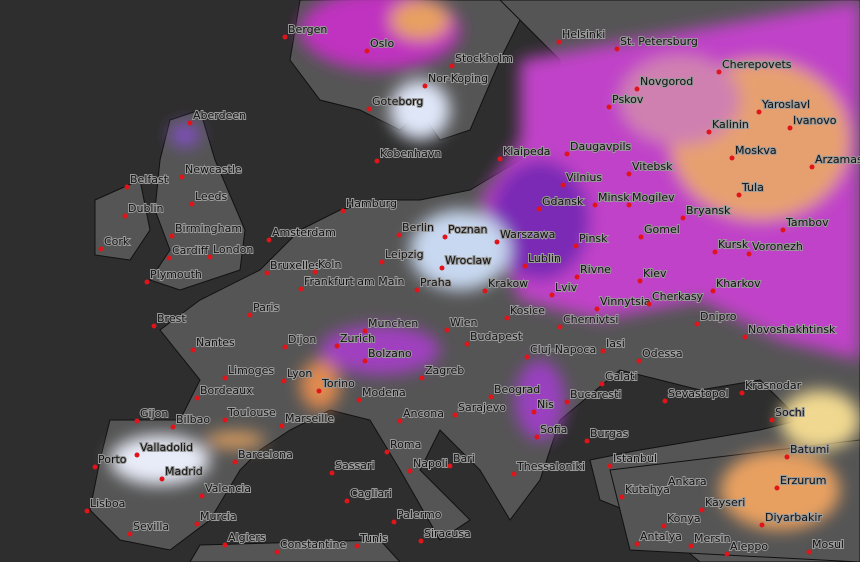 The width and height of the screenshot is (860, 562). I want to click on city-label: Bari, so click(464, 458).